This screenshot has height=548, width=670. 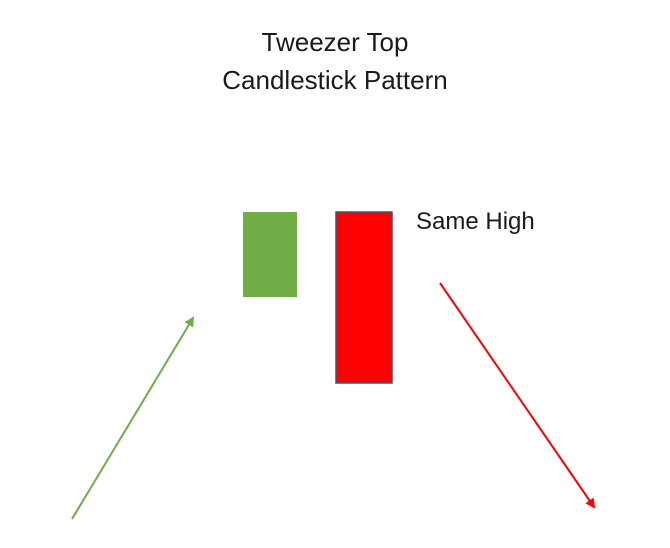 What do you see at coordinates (364, 297) in the screenshot?
I see `bearish-candle` at bounding box center [364, 297].